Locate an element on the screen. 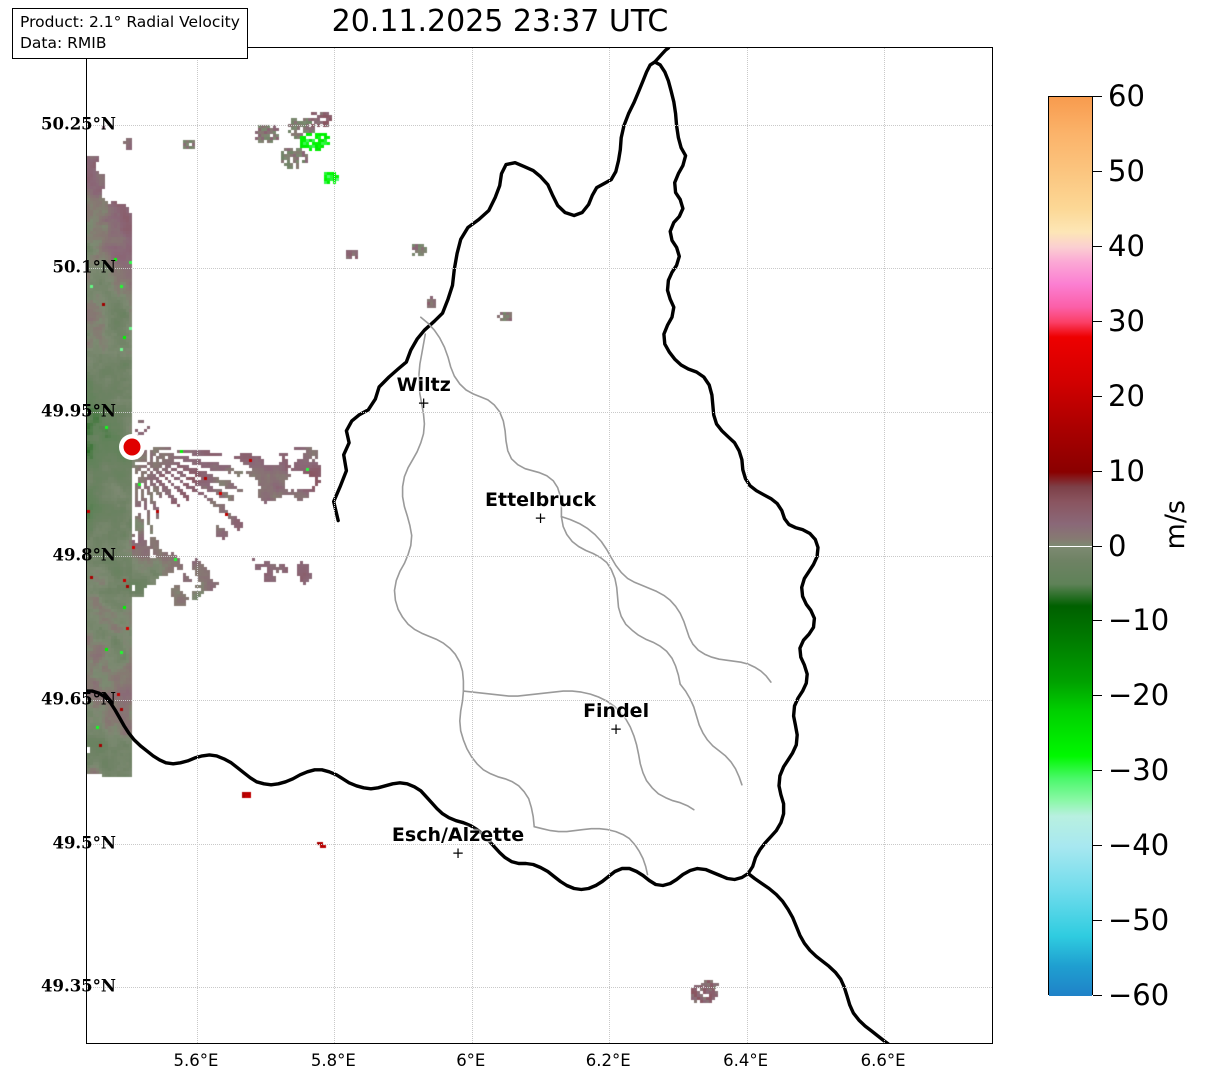 This screenshot has height=1081, width=1207. colorbar-tick-label: 0 is located at coordinates (1117, 545).